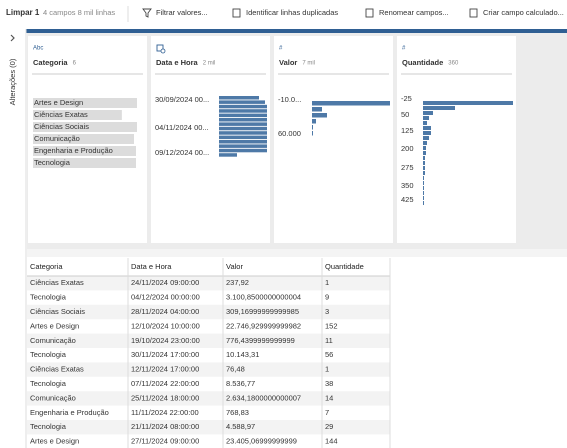 The image size is (567, 448). I want to click on table-cell: 1, so click(327, 369).